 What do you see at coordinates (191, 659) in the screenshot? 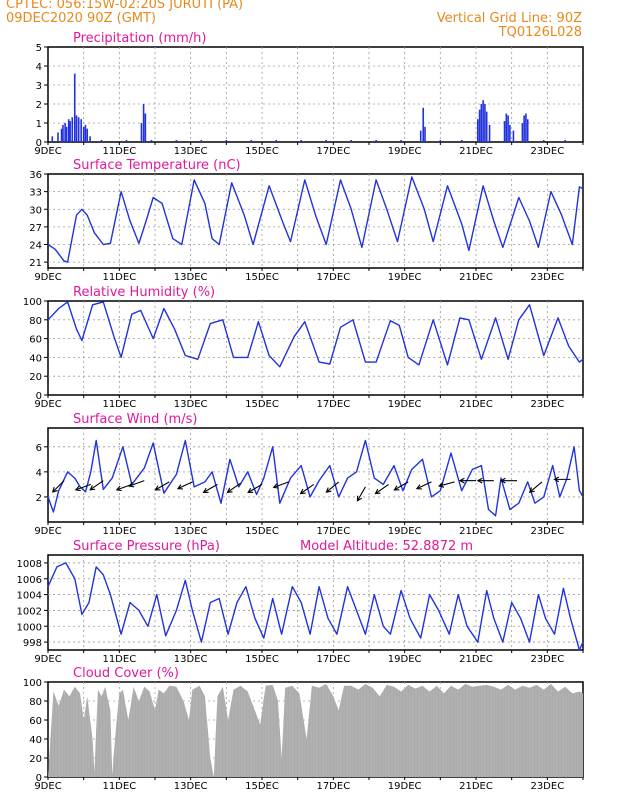
I see `pres-xtick-label: 13DEC` at bounding box center [191, 659].